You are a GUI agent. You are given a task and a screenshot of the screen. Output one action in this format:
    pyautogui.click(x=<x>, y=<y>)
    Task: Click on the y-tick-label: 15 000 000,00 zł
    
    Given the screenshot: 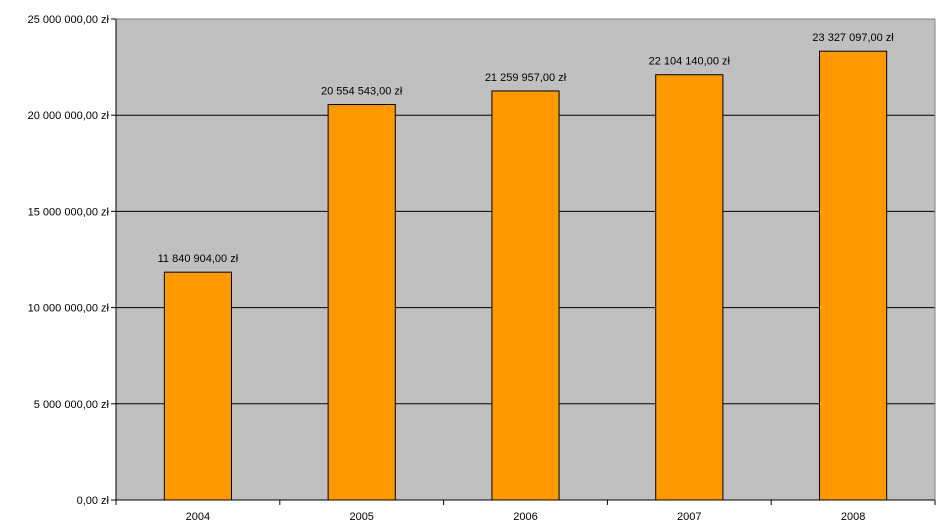 What is the action you would take?
    pyautogui.click(x=69, y=212)
    